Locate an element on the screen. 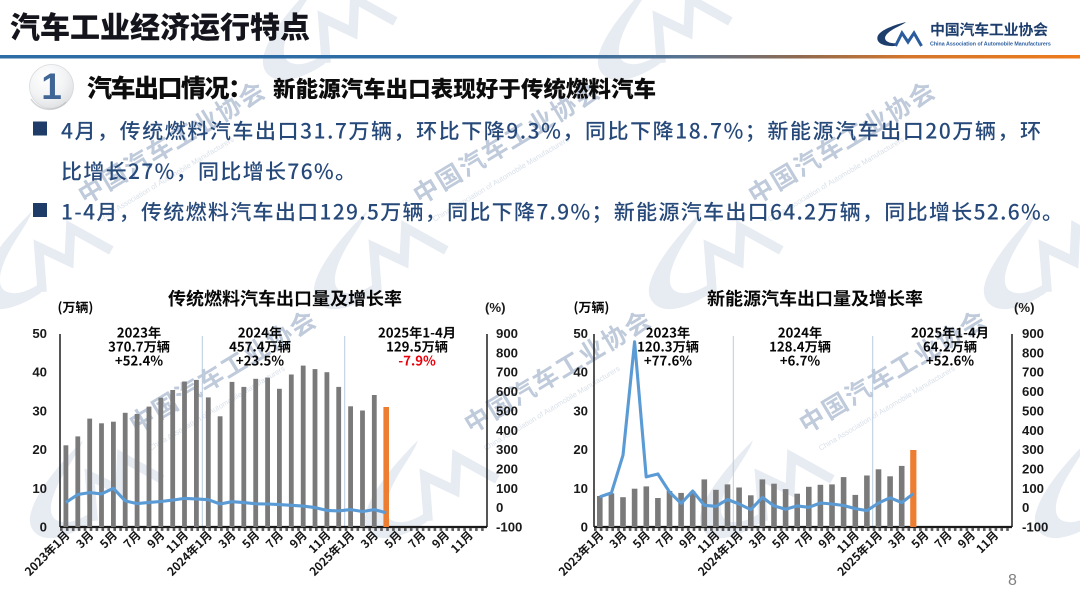 This screenshot has width=1080, height=607. svg-text: 8 is located at coordinates (1012, 580).